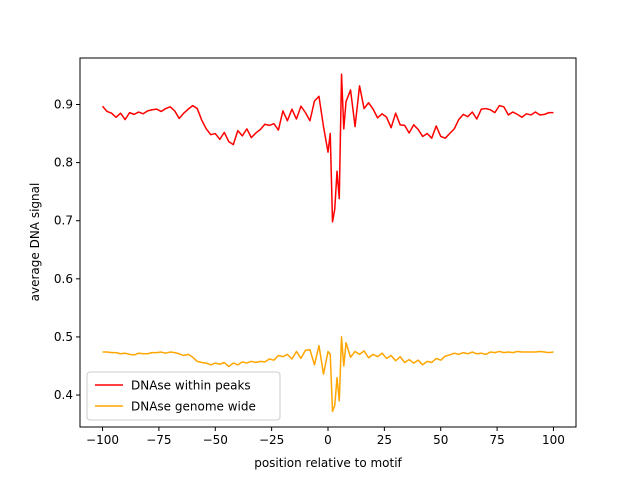  I want to click on x-axis-ticks: −100 −75 −50 −25 0 25 50 75 100, so click(325, 437).